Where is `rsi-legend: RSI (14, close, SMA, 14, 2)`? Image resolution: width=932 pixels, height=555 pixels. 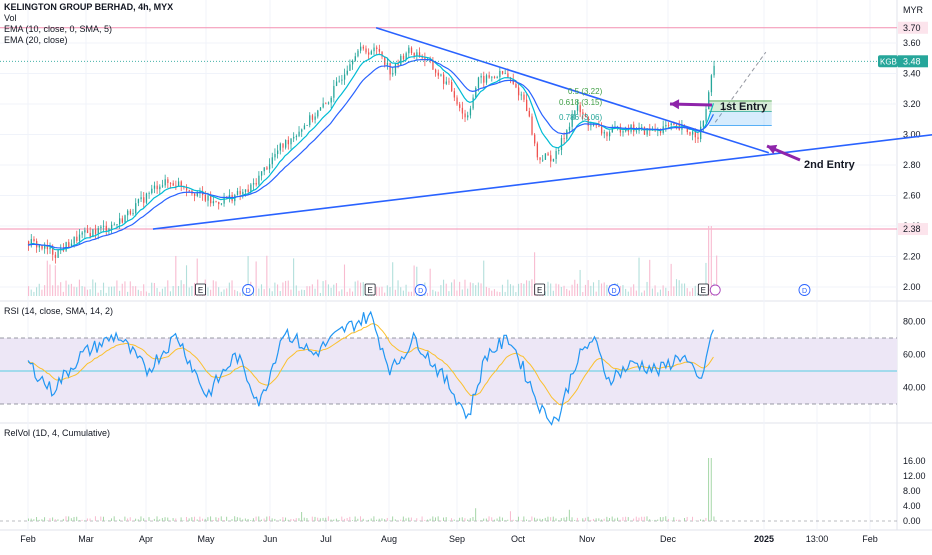 rsi-legend: RSI (14, close, SMA, 14, 2) is located at coordinates (58, 311).